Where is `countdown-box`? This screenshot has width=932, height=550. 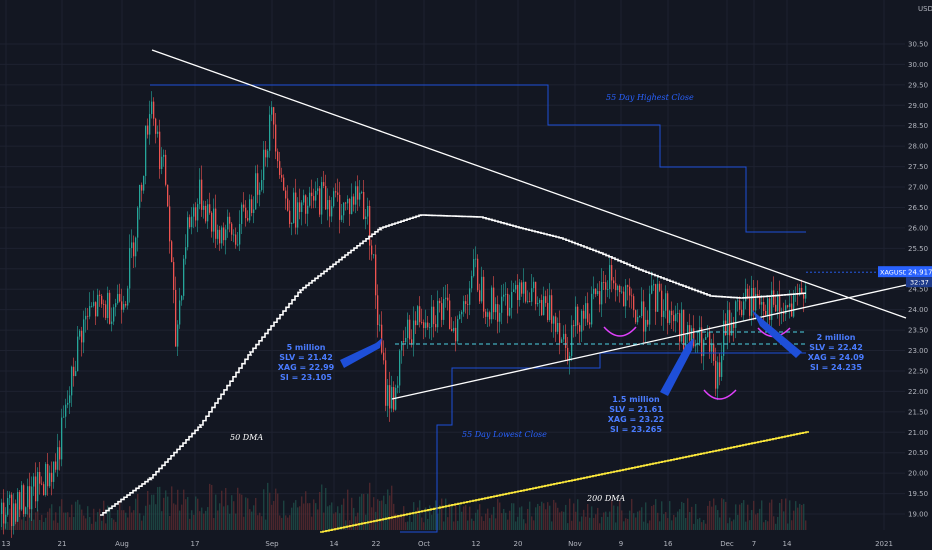 countdown-box is located at coordinates (919, 282).